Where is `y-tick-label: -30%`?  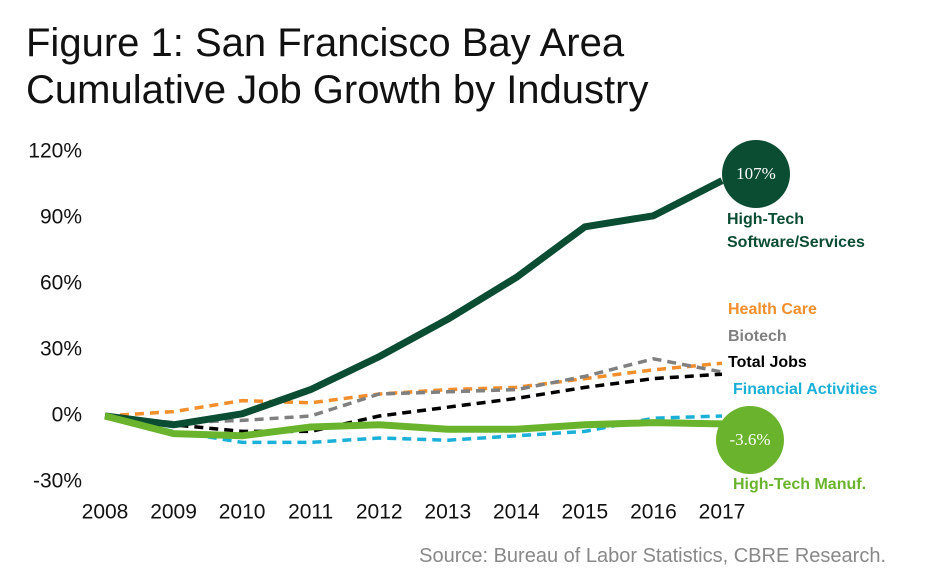
y-tick-label: -30% is located at coordinates (57, 481).